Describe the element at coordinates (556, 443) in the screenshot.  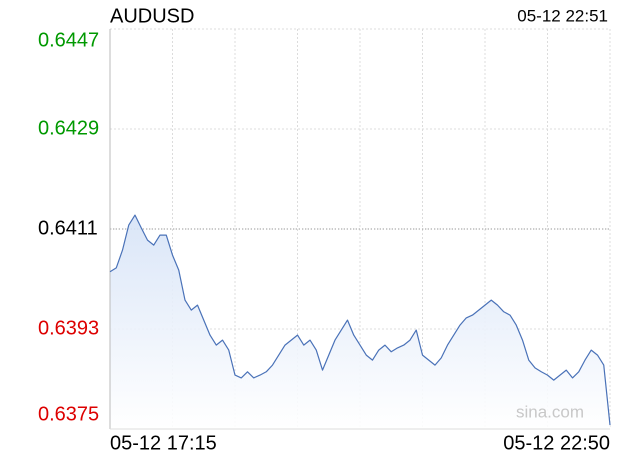
I see `x-tick-label: 05-12 22:50` at that location.